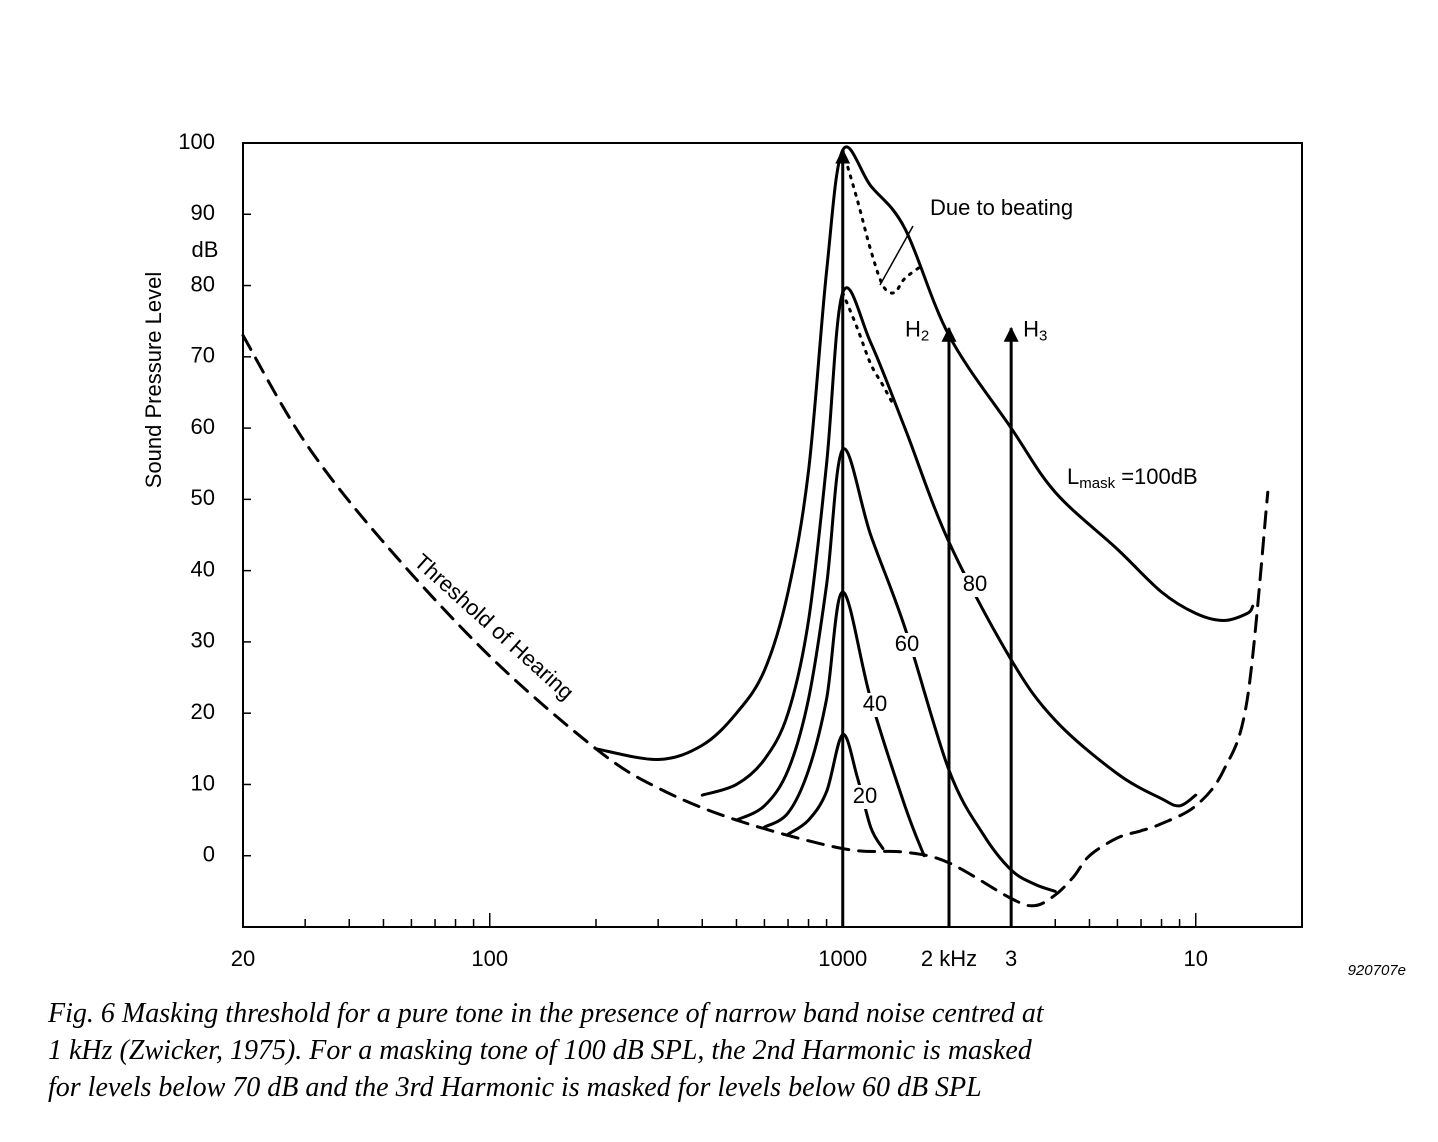 The image size is (1438, 1142). Describe the element at coordinates (925, 335) in the screenshot. I see `tone-label-sub: 2` at that location.